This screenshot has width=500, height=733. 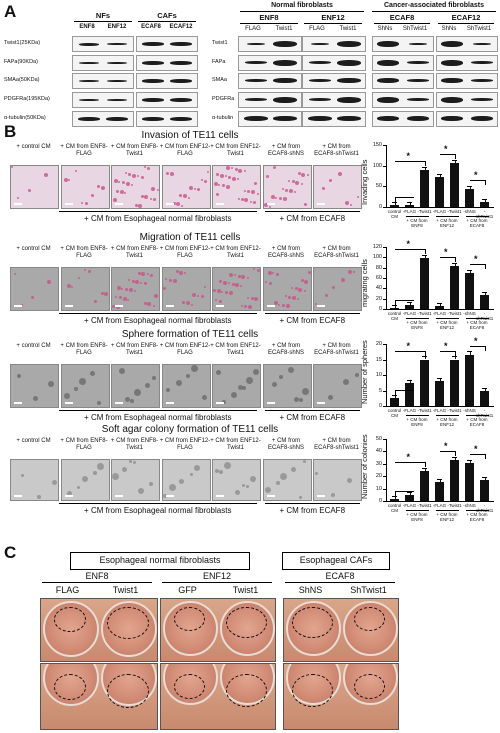 What do you see at coordinates (216, 576) in the screenshot?
I see `c-group-enf12: ENF12` at bounding box center [216, 576].